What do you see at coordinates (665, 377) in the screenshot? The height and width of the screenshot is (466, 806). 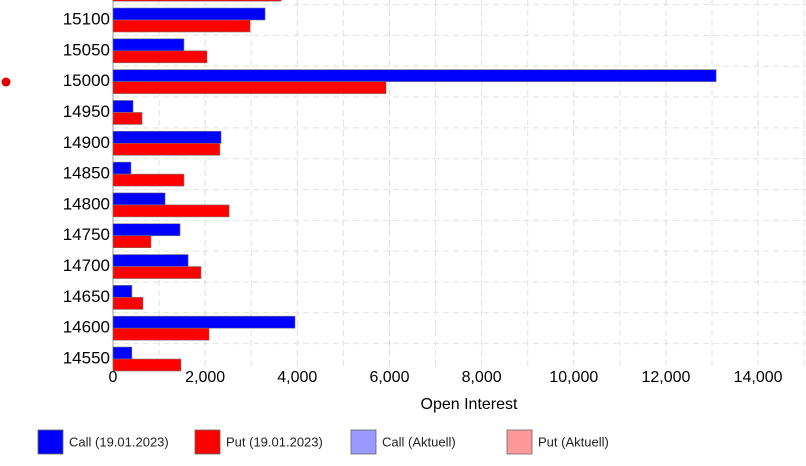 I see `x-tick-label: 12,000` at bounding box center [665, 377].